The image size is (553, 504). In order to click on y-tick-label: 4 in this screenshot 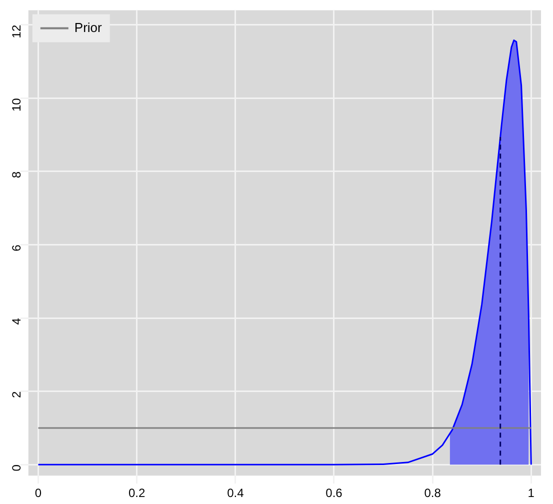, I will do `click(17, 321)`.